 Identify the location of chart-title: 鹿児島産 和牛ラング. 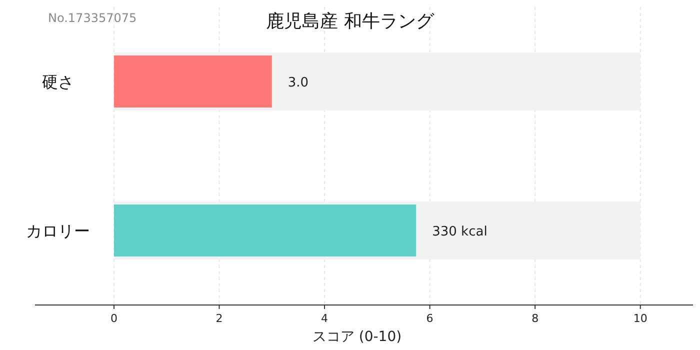
(350, 21).